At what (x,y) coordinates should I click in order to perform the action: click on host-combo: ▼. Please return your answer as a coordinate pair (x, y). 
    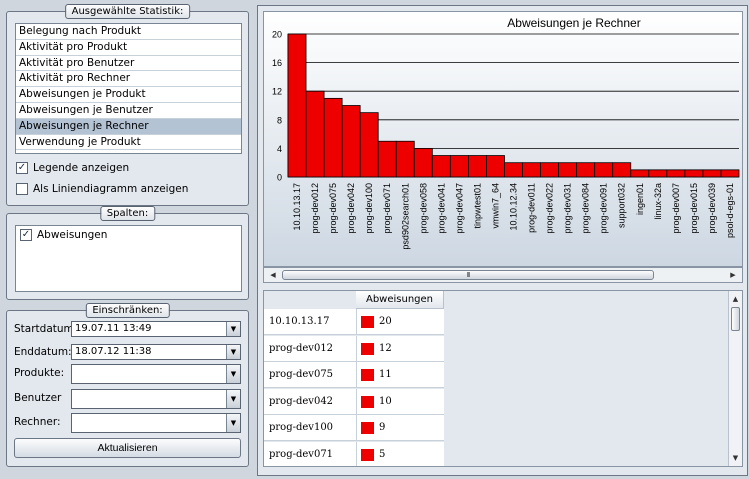
    Looking at the image, I should click on (156, 423).